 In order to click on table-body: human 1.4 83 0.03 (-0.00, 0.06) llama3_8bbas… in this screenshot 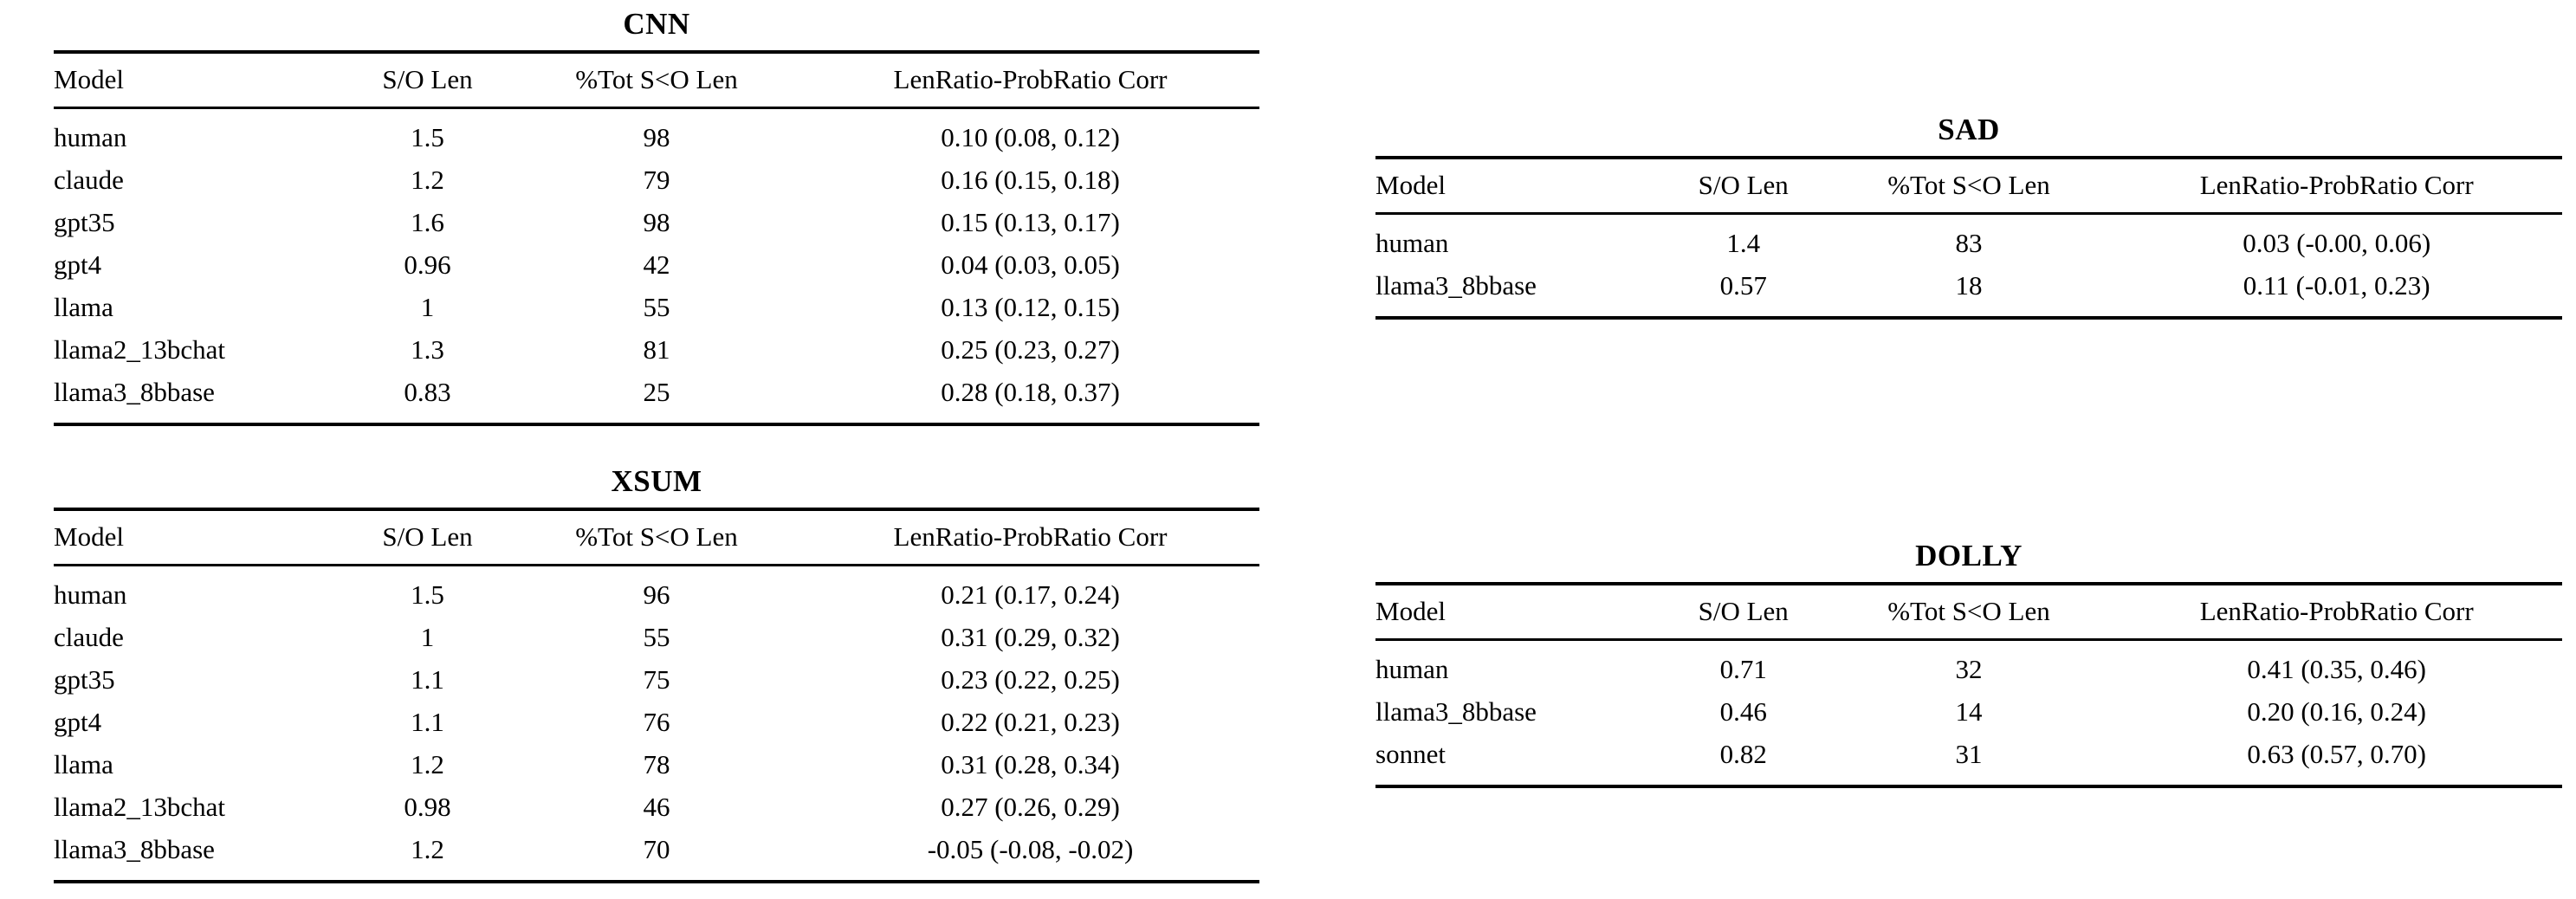, I will do `click(1969, 266)`.